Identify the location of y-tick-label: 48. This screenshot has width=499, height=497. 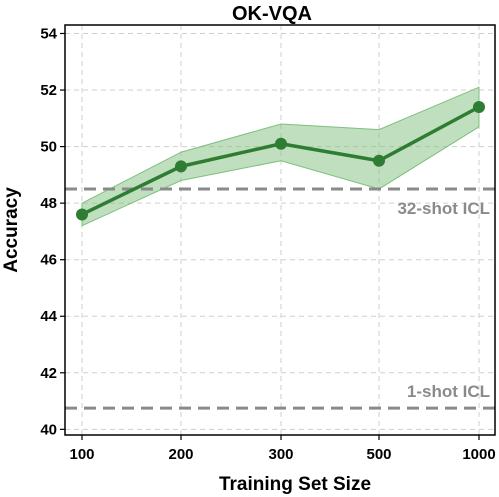
(48, 203).